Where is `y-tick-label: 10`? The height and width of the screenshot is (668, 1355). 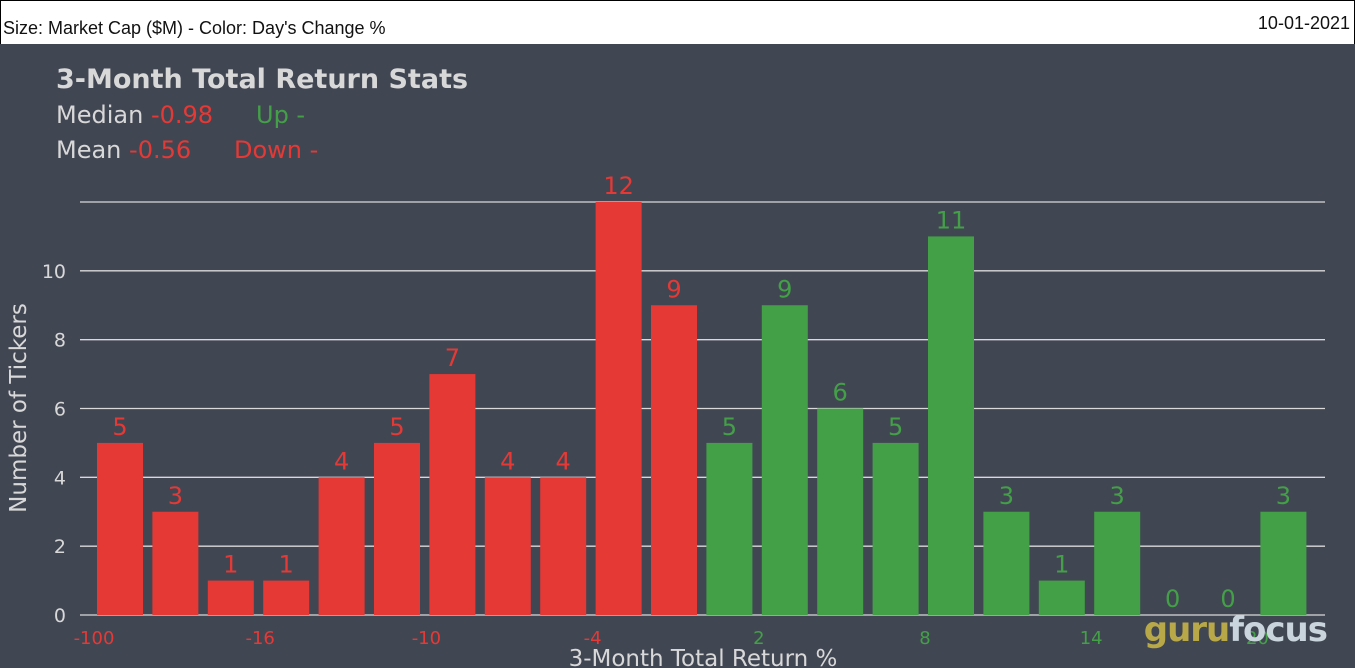 y-tick-label: 10 is located at coordinates (54, 272).